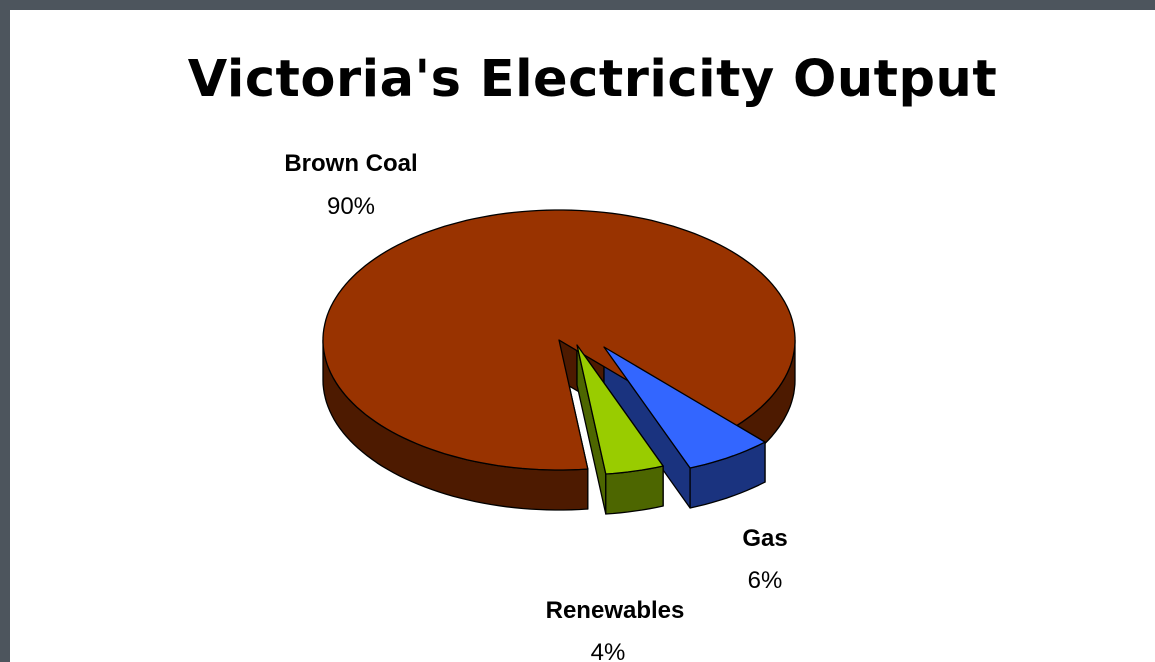 The width and height of the screenshot is (1155, 662). What do you see at coordinates (350, 163) in the screenshot?
I see `slice-label-name: Brown Coal` at bounding box center [350, 163].